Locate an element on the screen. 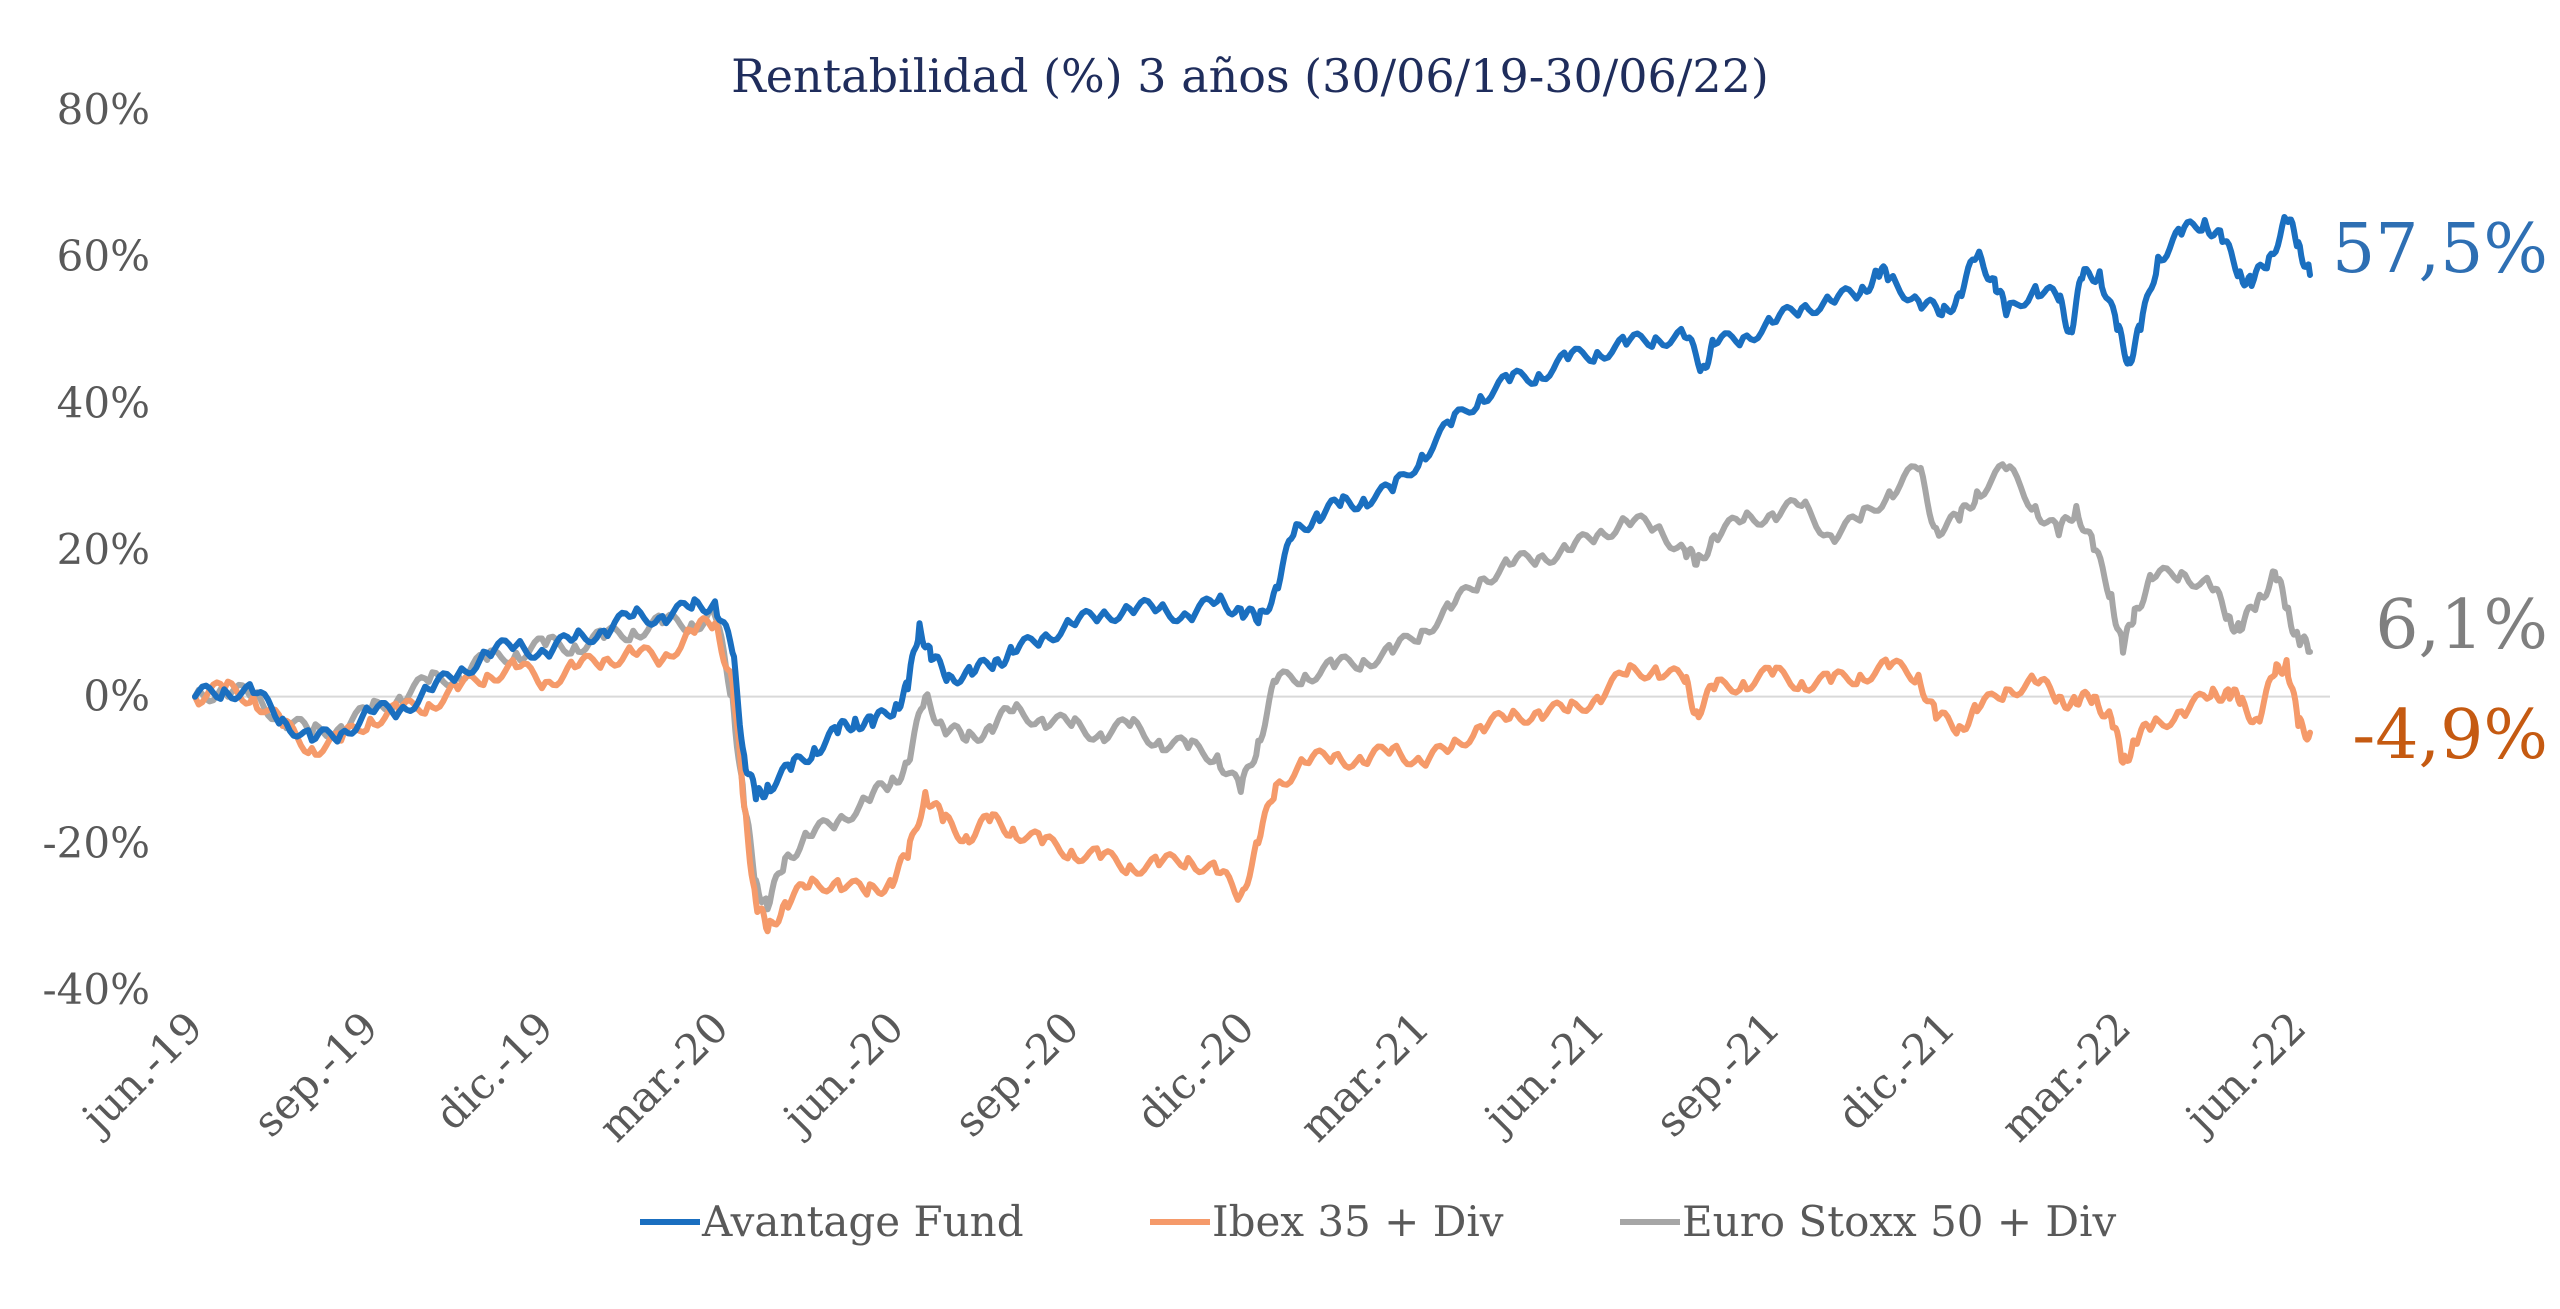 This screenshot has width=2560, height=1309. y-tick-label: -20% is located at coordinates (96, 842).